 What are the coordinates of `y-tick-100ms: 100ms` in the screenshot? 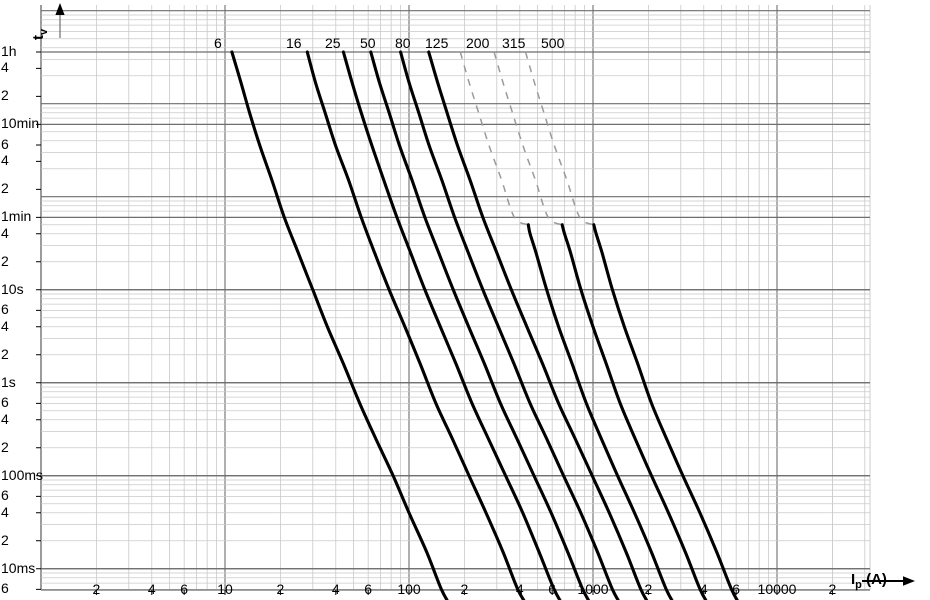 It's located at (22, 474).